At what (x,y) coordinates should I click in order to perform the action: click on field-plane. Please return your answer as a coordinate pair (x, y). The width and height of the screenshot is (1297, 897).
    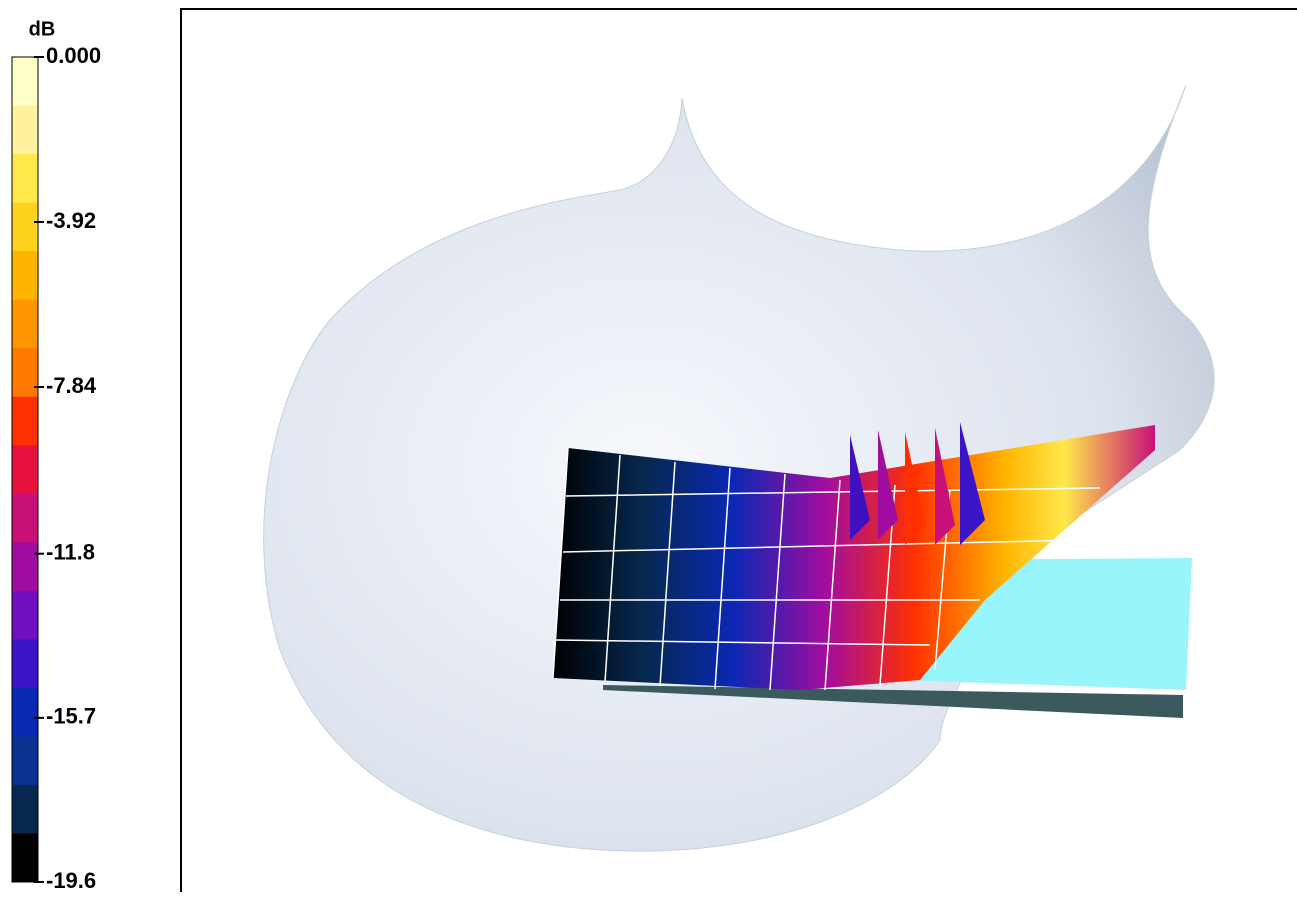
    Looking at the image, I should click on (854, 557).